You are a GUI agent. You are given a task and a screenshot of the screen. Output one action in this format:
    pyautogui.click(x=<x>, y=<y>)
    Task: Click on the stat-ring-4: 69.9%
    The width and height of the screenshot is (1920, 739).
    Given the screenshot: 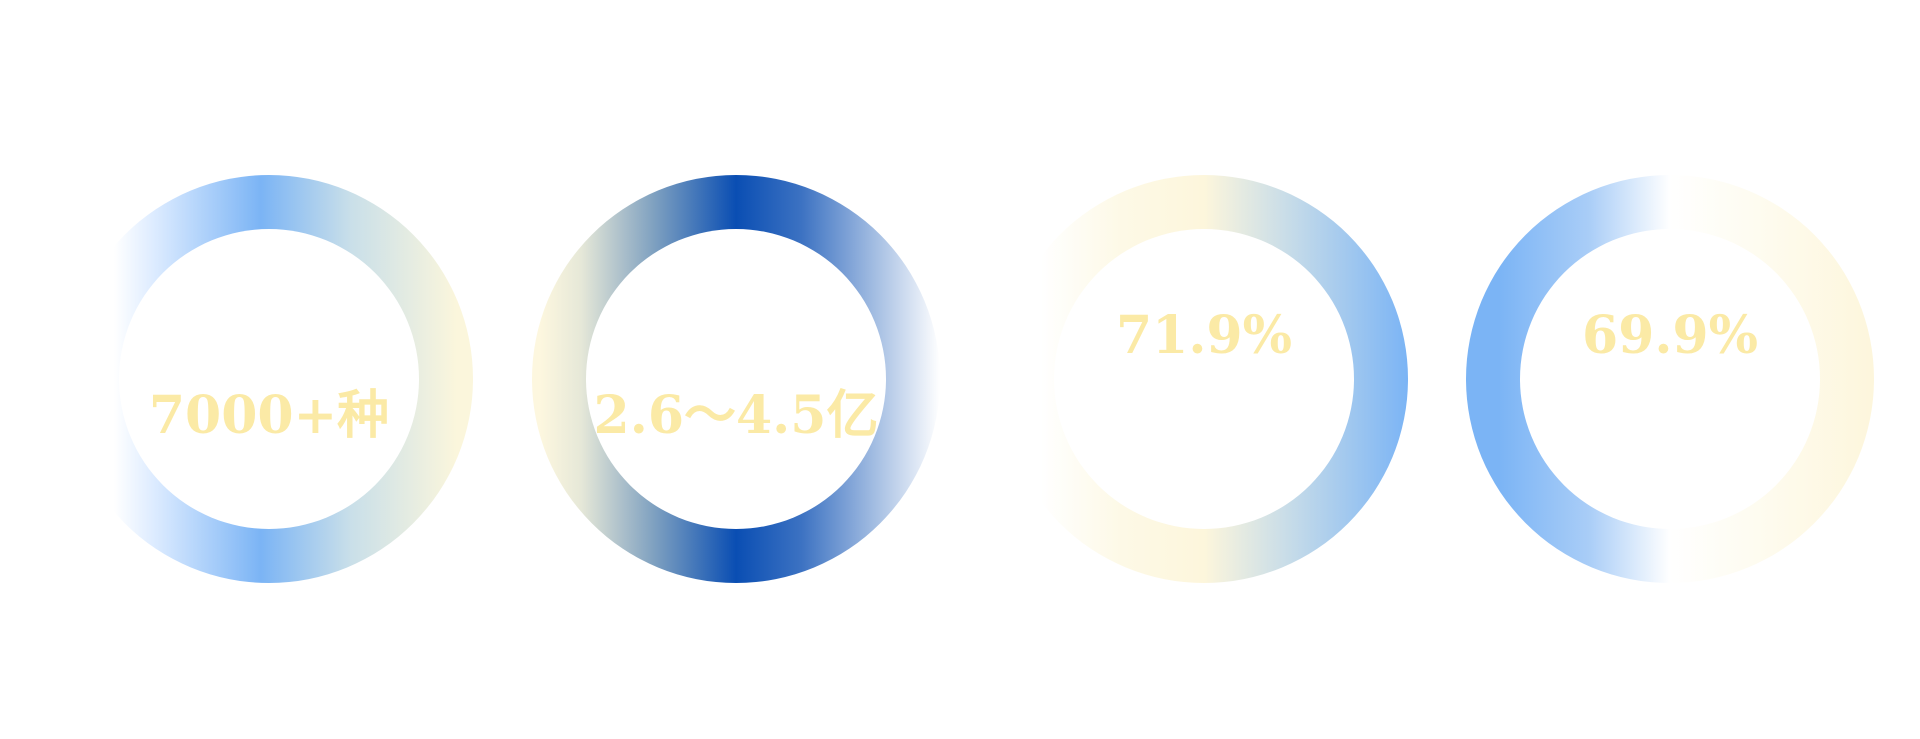 What is the action you would take?
    pyautogui.click(x=1670, y=379)
    